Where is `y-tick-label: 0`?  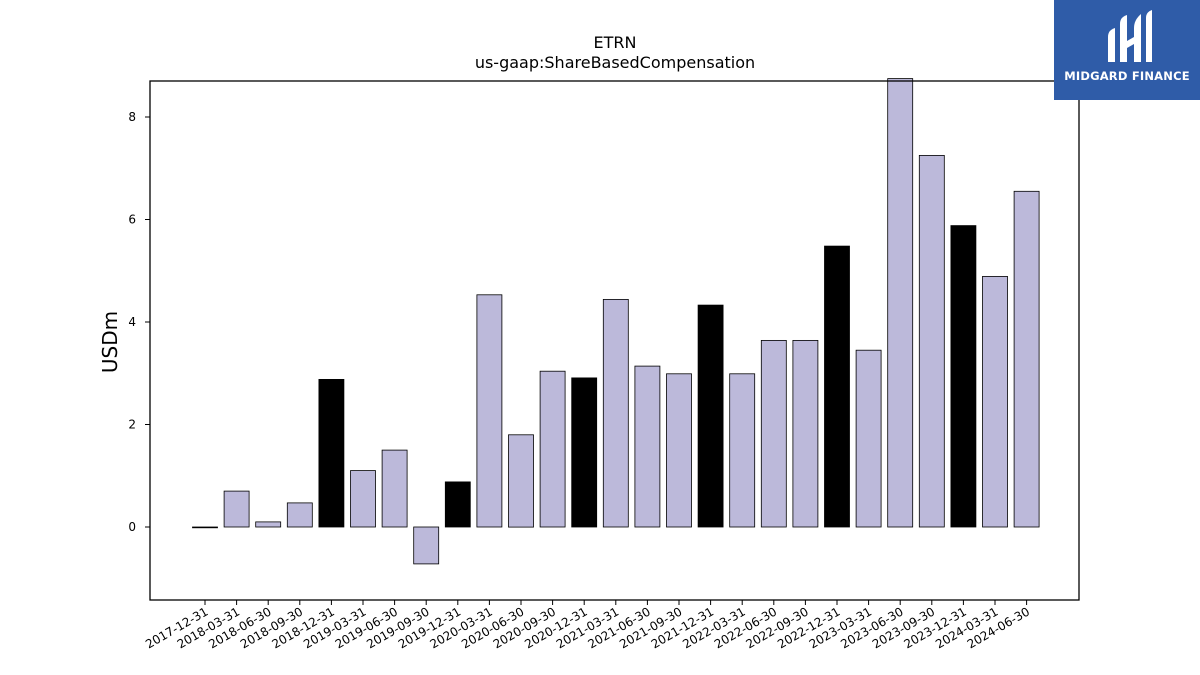 y-tick-label: 0 is located at coordinates (132, 527).